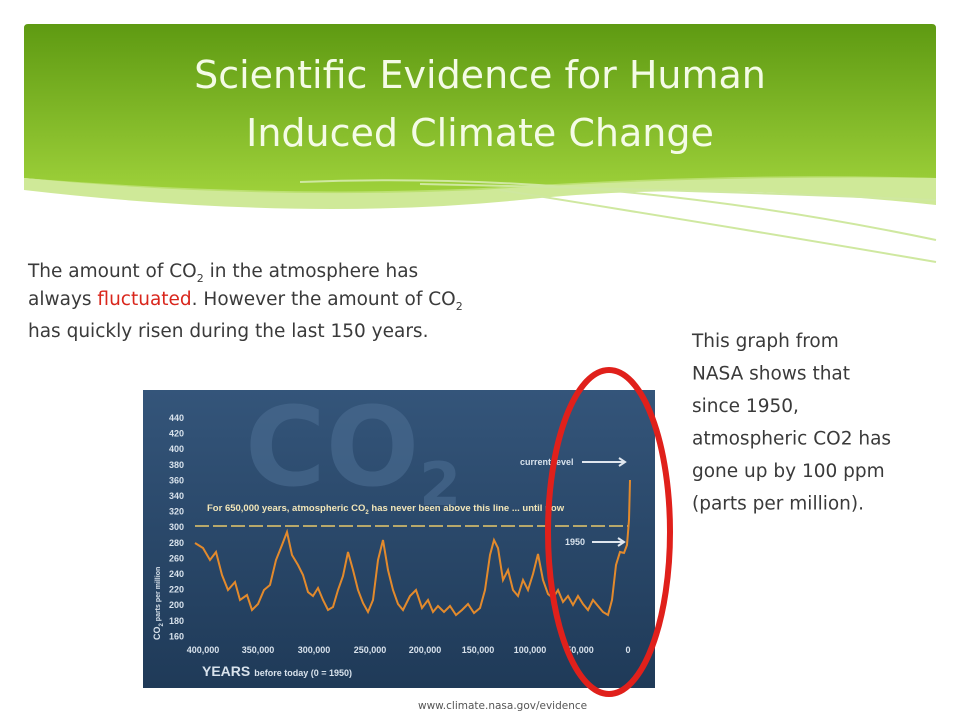 The image size is (960, 720). Describe the element at coordinates (176, 543) in the screenshot. I see `y-tick-label: 280` at that location.